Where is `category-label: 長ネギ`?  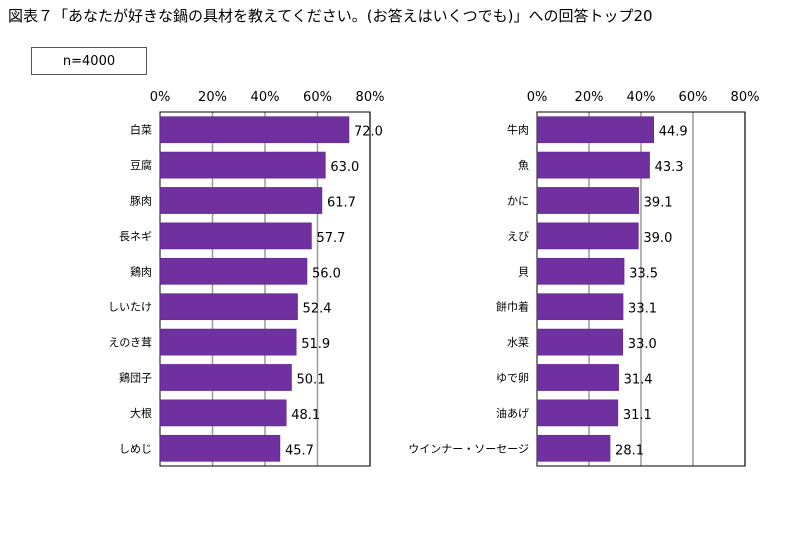 category-label: 長ネギ is located at coordinates (135, 236).